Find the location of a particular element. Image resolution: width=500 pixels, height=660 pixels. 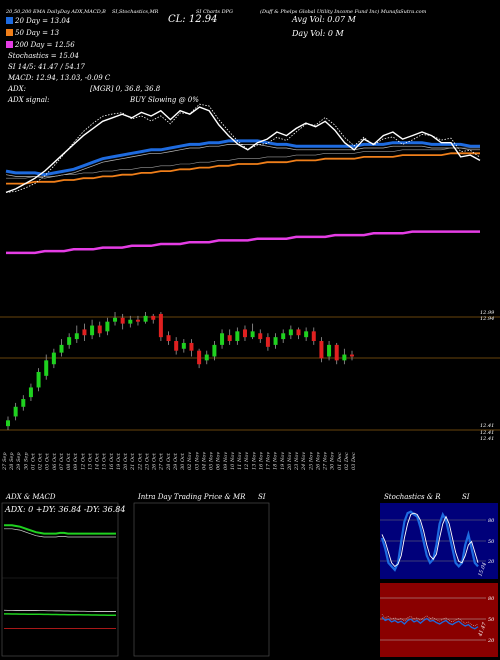

date-label: 05 Nov is located at coordinates (212, 461).